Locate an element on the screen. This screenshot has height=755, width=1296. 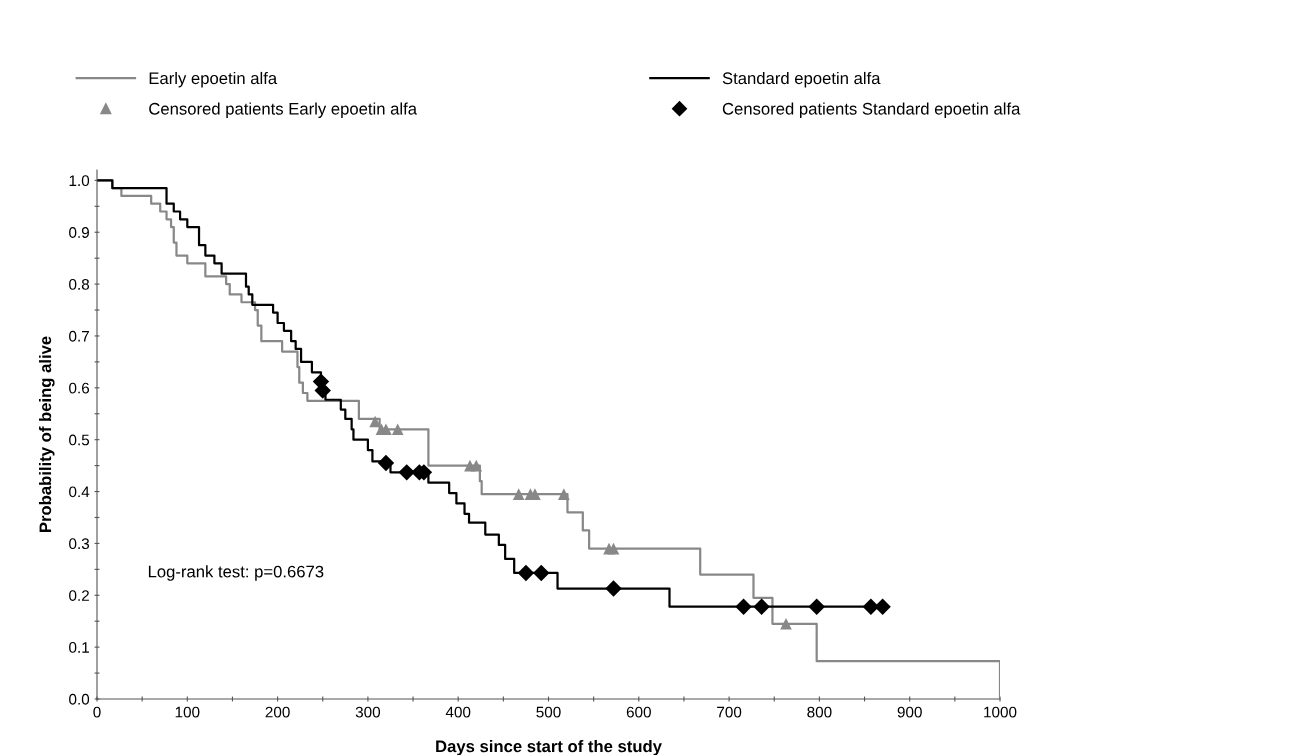
legend-label: Censored patients Standard epoetin alfa is located at coordinates (871, 110).